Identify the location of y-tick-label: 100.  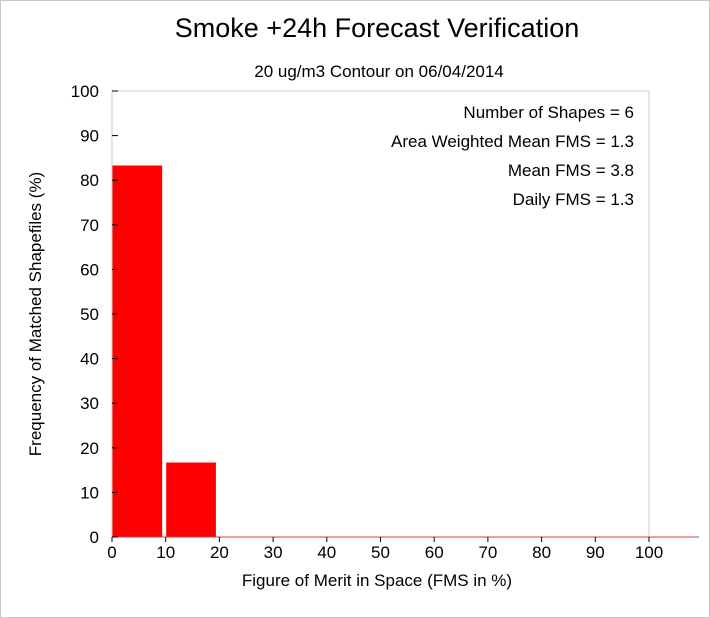
(85, 91).